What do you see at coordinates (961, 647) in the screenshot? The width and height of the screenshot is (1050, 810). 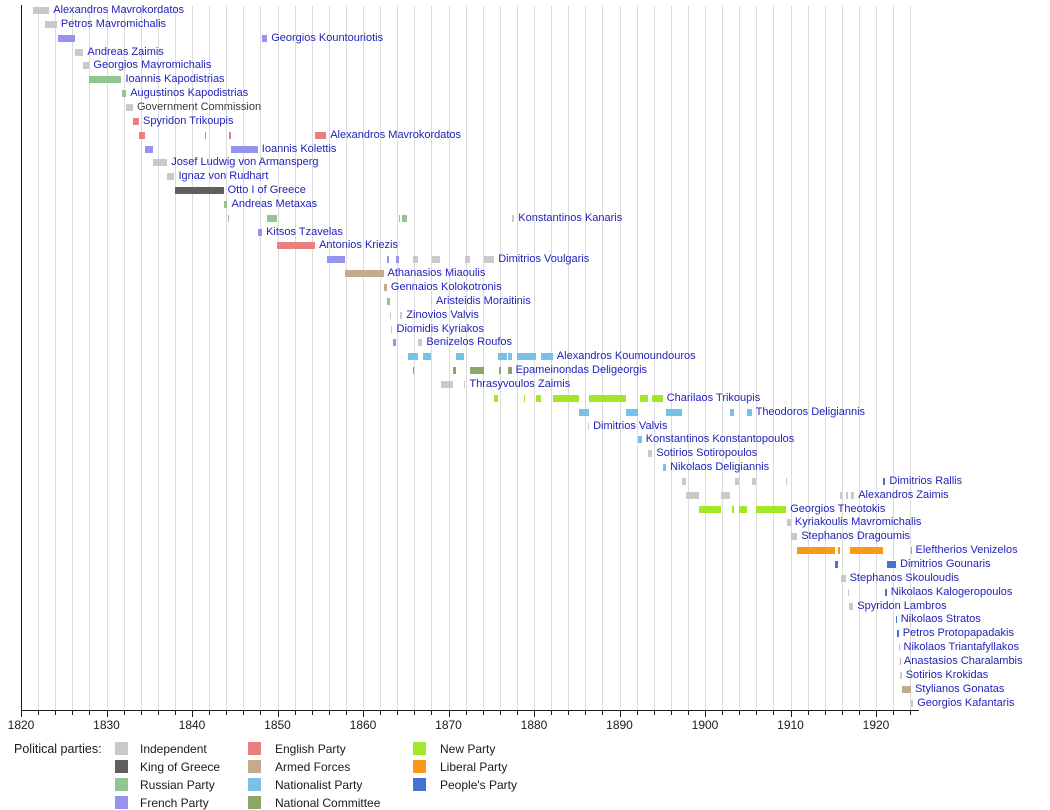 I see `pm-name-label: Nikolaos Triantafyllakos` at bounding box center [961, 647].